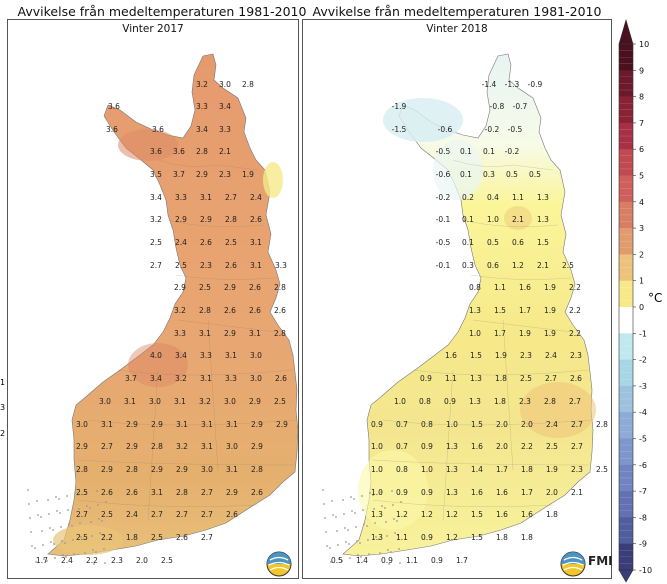 The image size is (667, 584). Describe the element at coordinates (181, 197) in the screenshot. I see `temperature-value: 3.3` at that location.